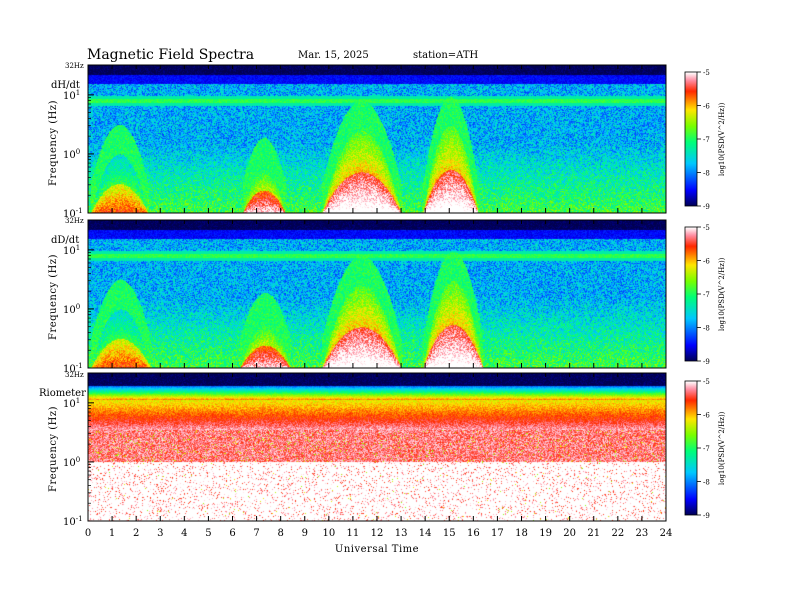 The image size is (792, 612). I want to click on x-tick-label: 8, so click(280, 533).